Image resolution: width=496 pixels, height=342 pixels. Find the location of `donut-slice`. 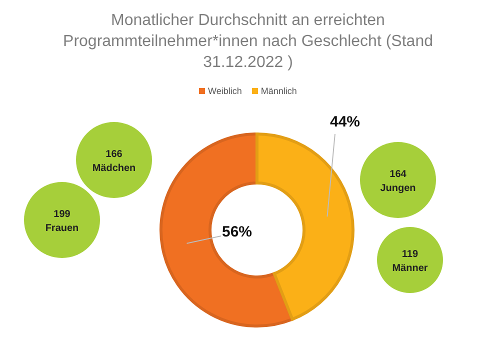

donut-slice is located at coordinates (305, 226).